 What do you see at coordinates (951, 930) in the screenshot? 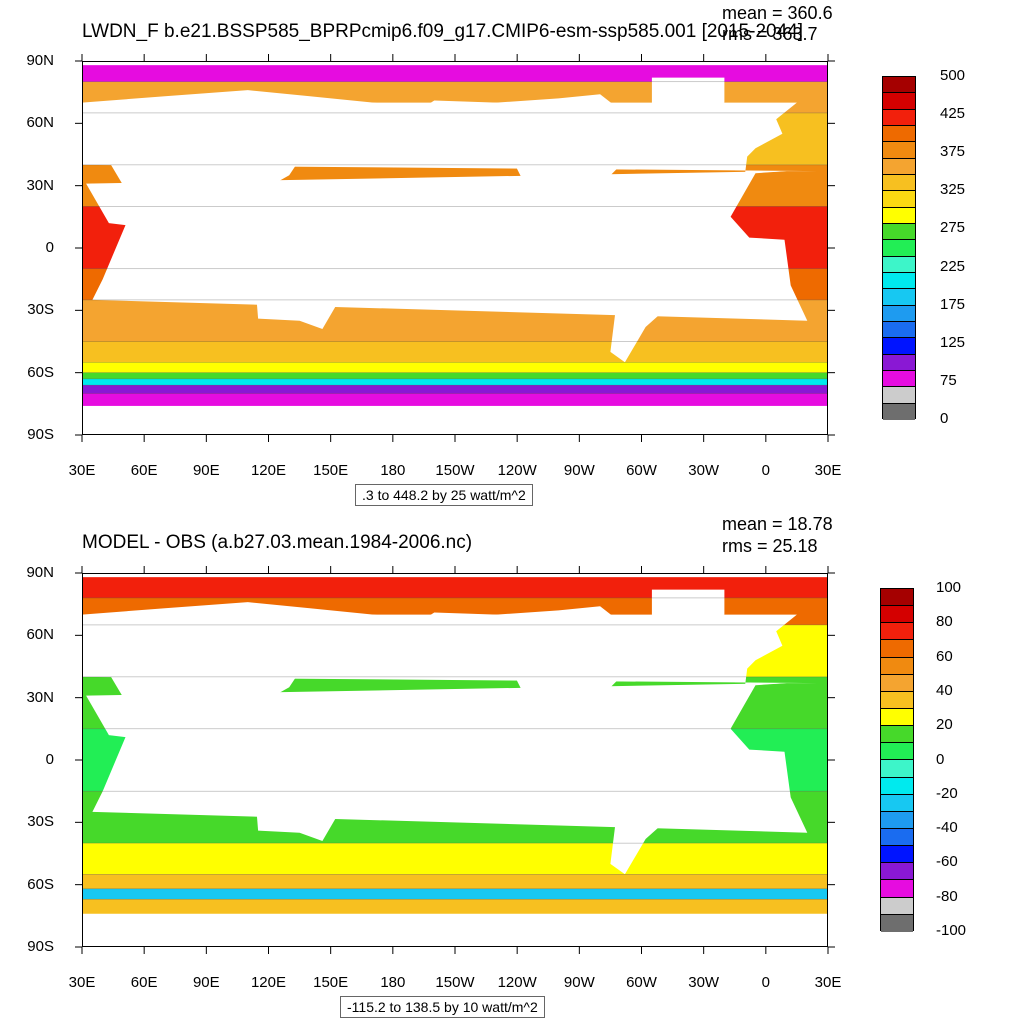
I see `colorbar-label: -100` at bounding box center [951, 930].